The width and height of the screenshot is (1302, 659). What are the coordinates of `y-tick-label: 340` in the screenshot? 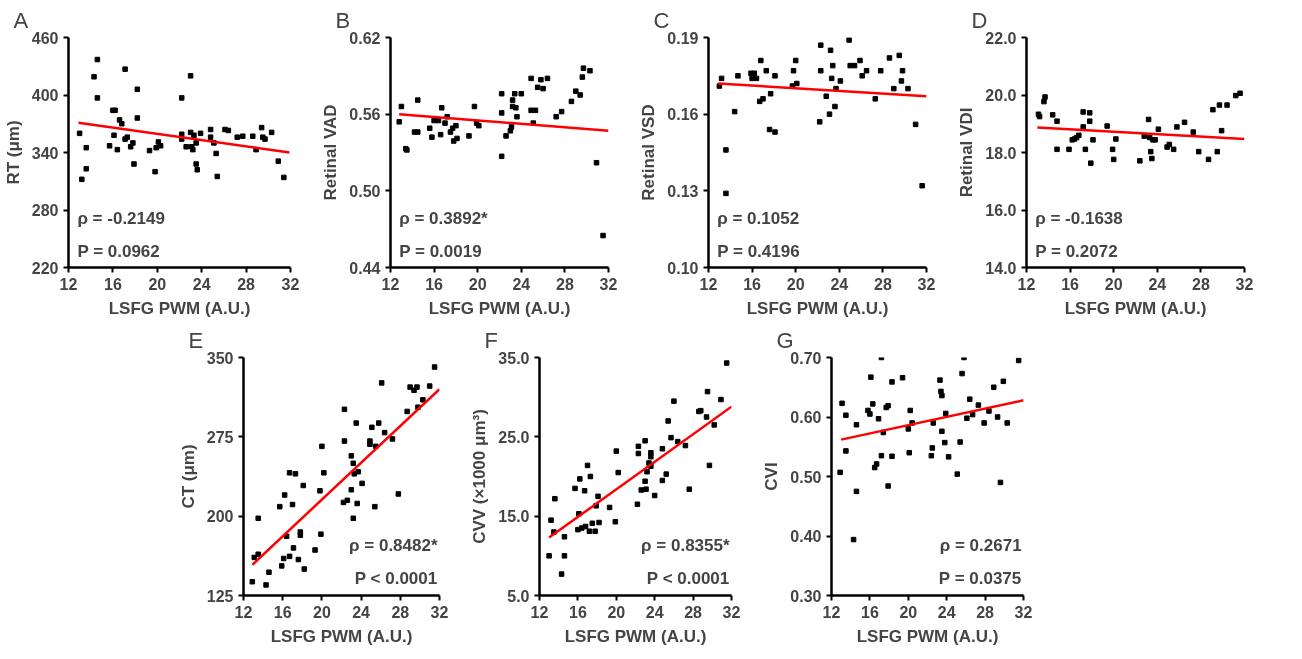 It's located at (45, 153).